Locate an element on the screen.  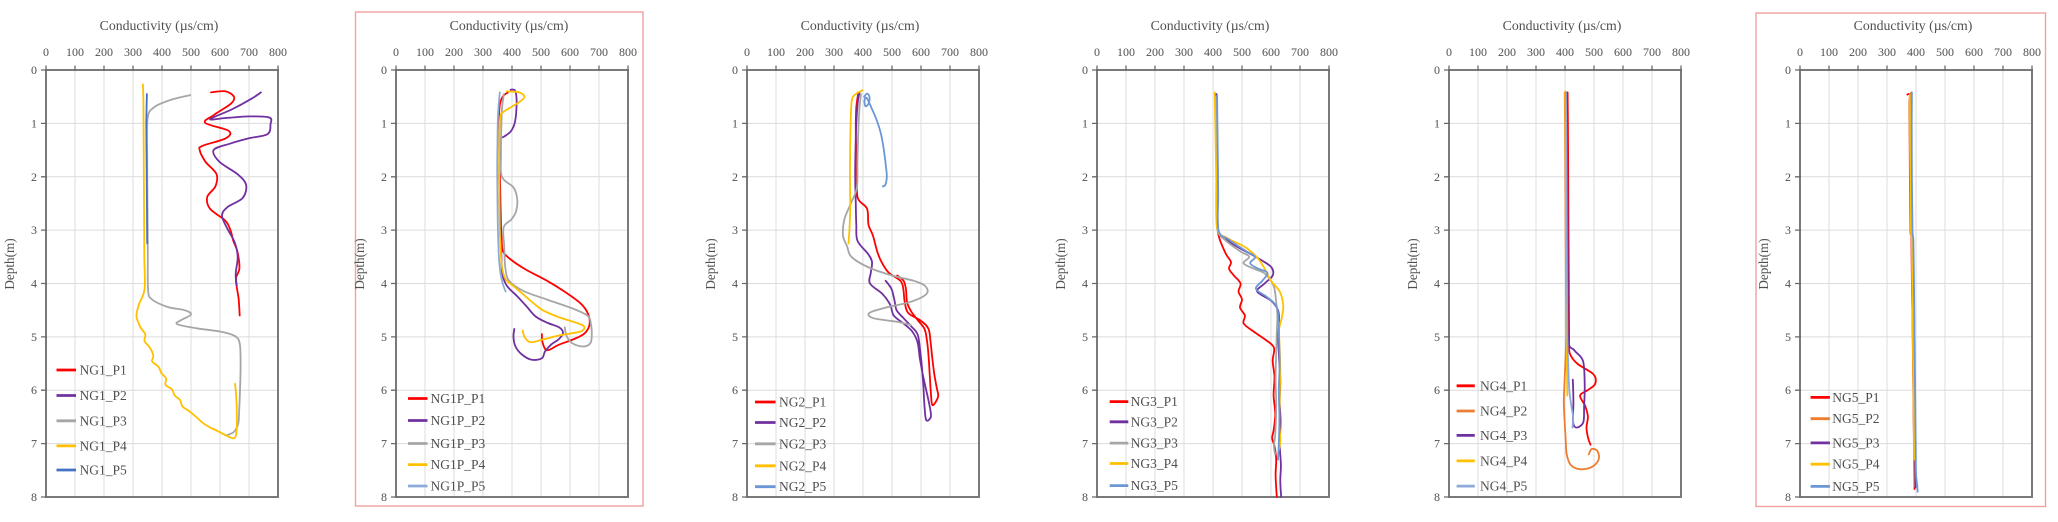
svg-text: NG3_P4 is located at coordinates (1155, 463).